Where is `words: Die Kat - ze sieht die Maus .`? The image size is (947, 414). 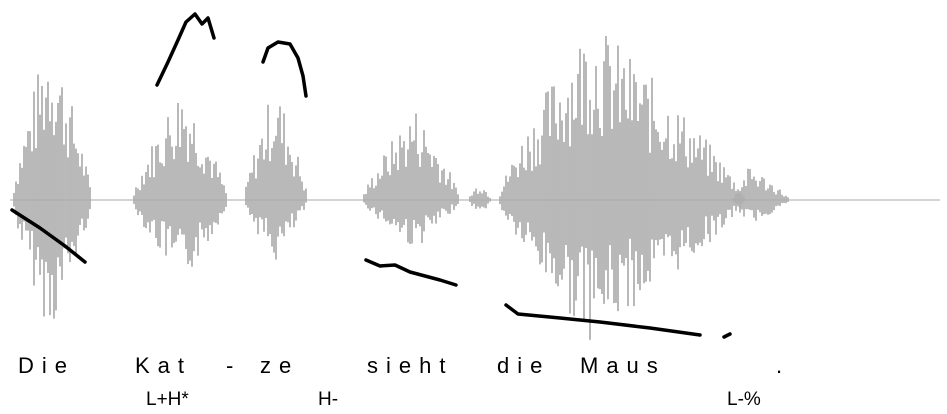
words: Die Kat - ze sieht die Maus . is located at coordinates (404, 365).